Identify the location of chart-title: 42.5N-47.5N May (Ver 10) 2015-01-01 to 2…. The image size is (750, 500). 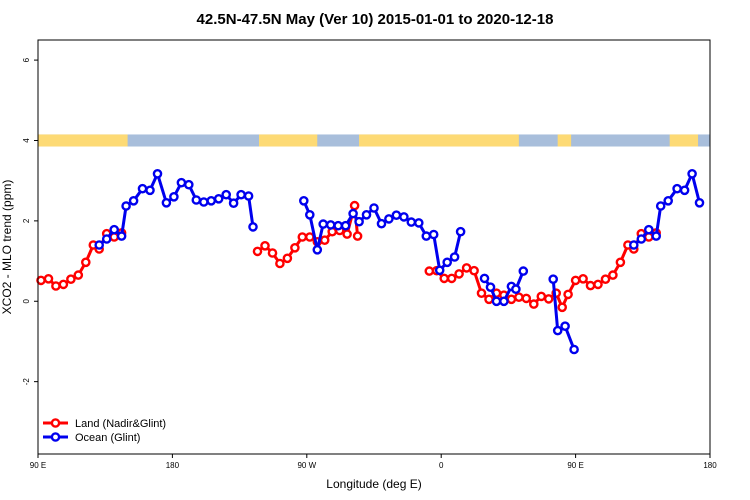
(375, 19).